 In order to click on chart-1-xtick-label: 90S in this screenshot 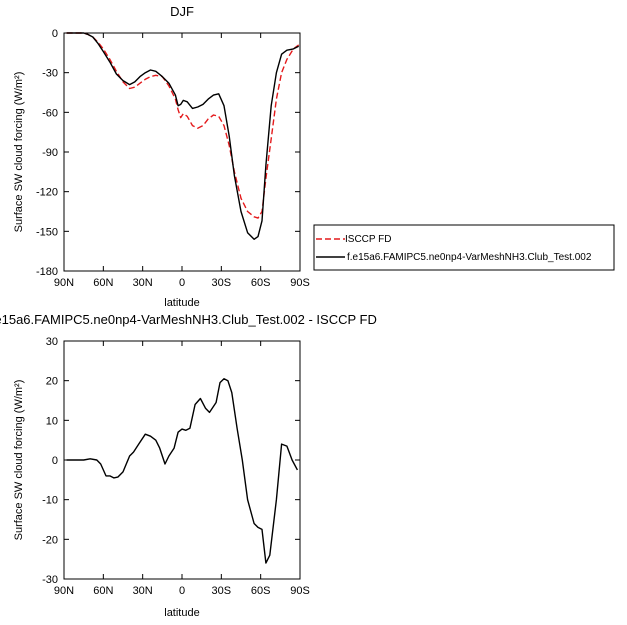, I will do `click(300, 591)`.